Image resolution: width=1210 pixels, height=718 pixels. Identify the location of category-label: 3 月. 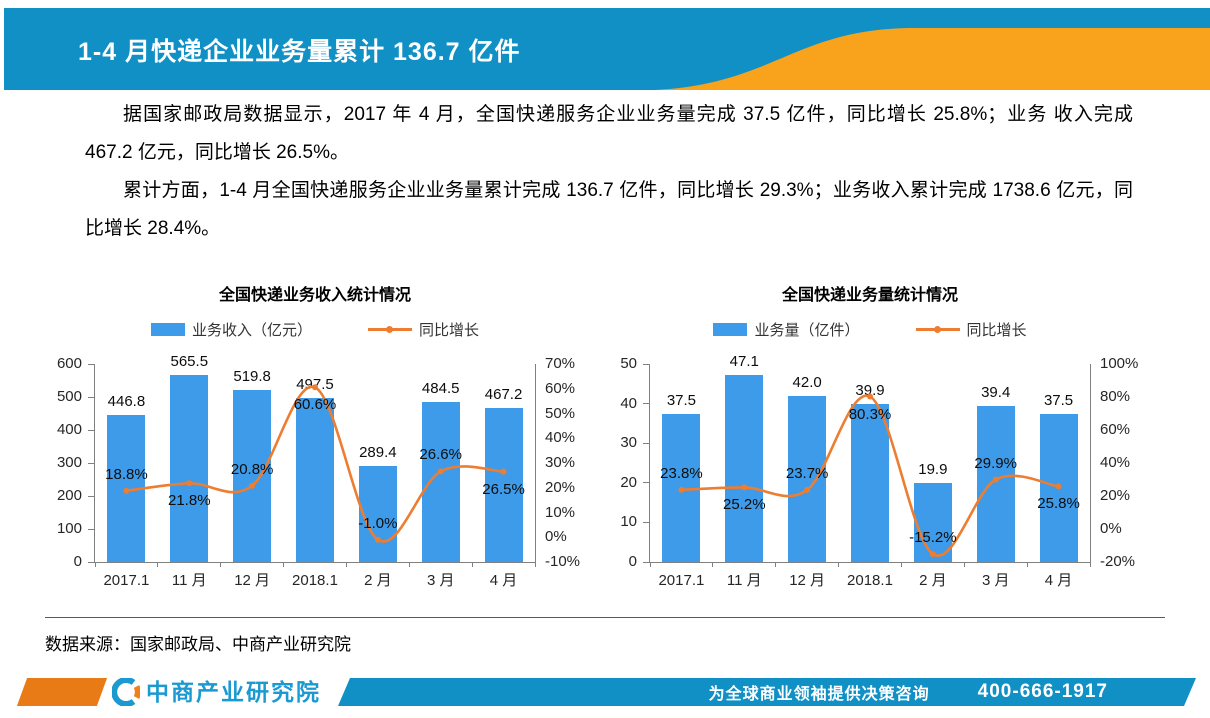
(440, 580).